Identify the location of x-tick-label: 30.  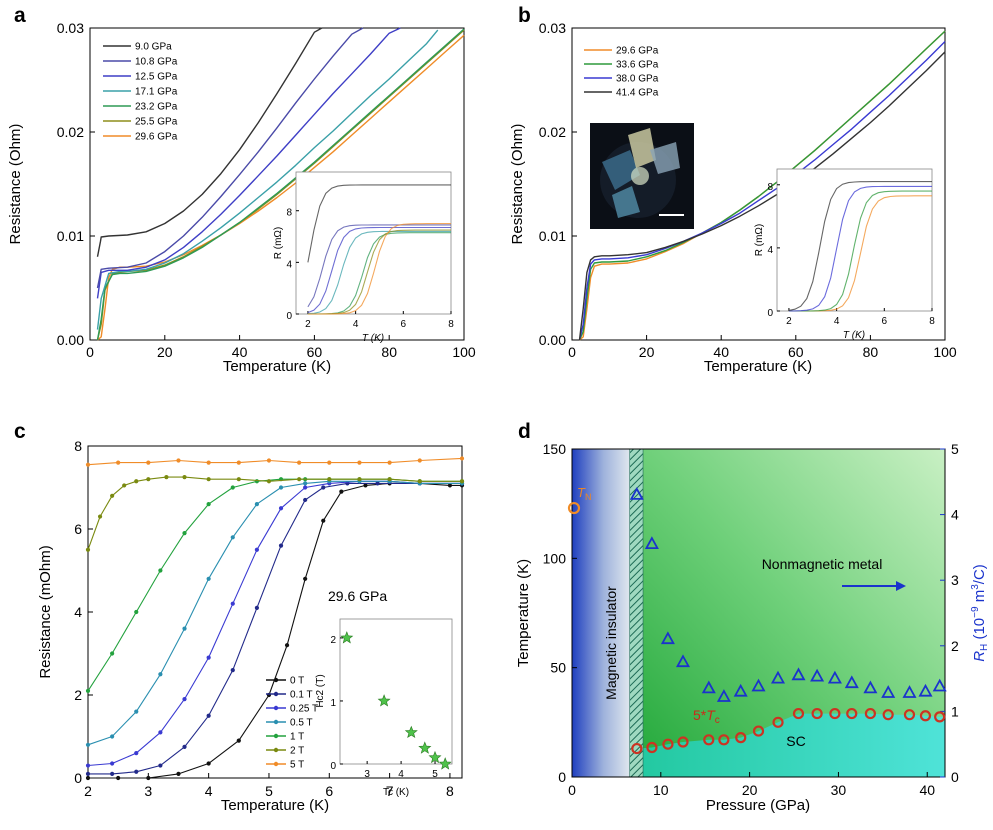
(839, 790).